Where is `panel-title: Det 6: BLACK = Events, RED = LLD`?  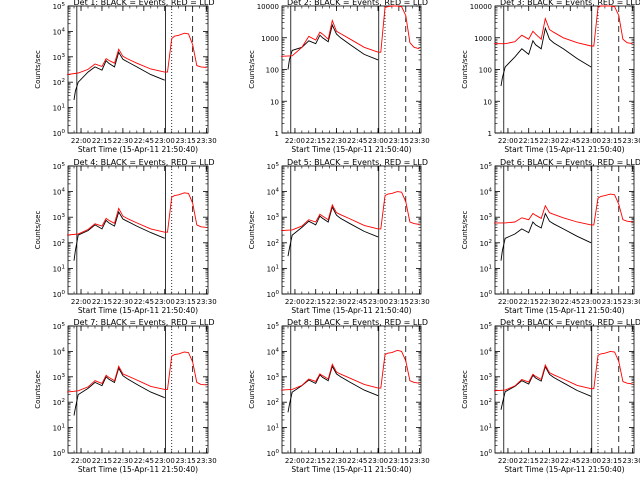
panel-title: Det 6: BLACK = Events, RED = LLD is located at coordinates (570, 162).